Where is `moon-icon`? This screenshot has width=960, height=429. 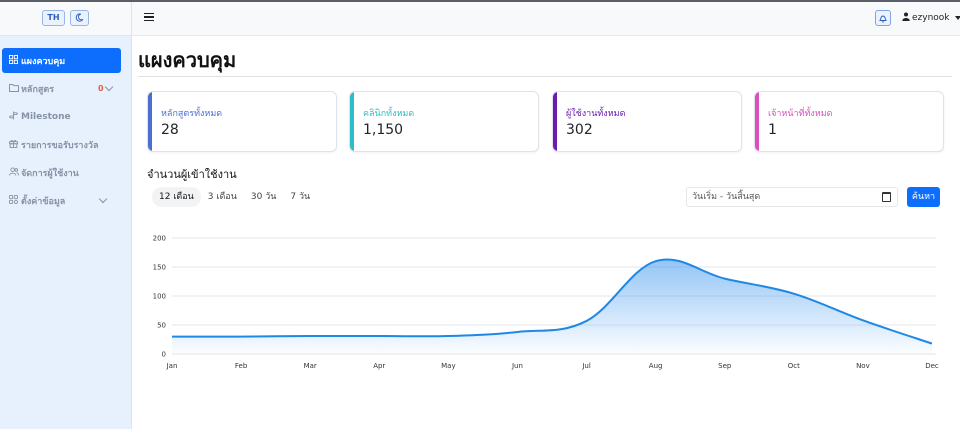 moon-icon is located at coordinates (79, 17).